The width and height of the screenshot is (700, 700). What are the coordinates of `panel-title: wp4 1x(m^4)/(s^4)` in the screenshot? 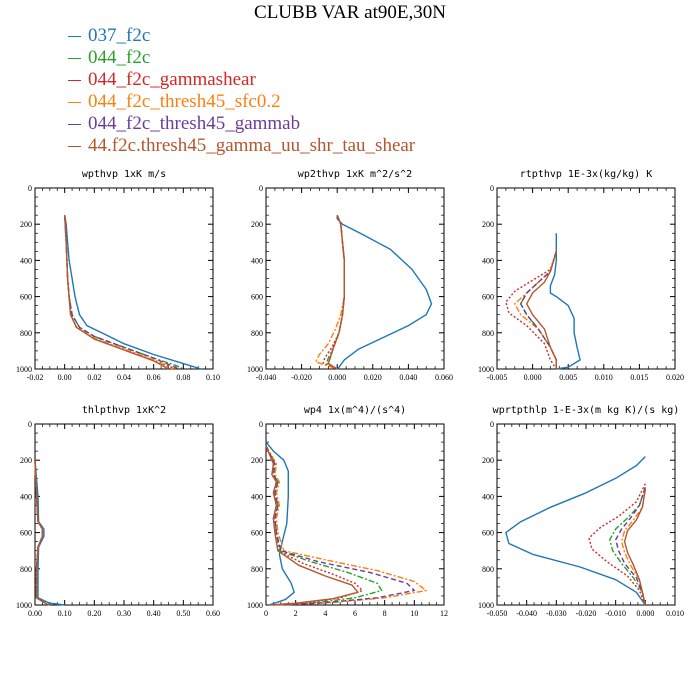 It's located at (355, 410).